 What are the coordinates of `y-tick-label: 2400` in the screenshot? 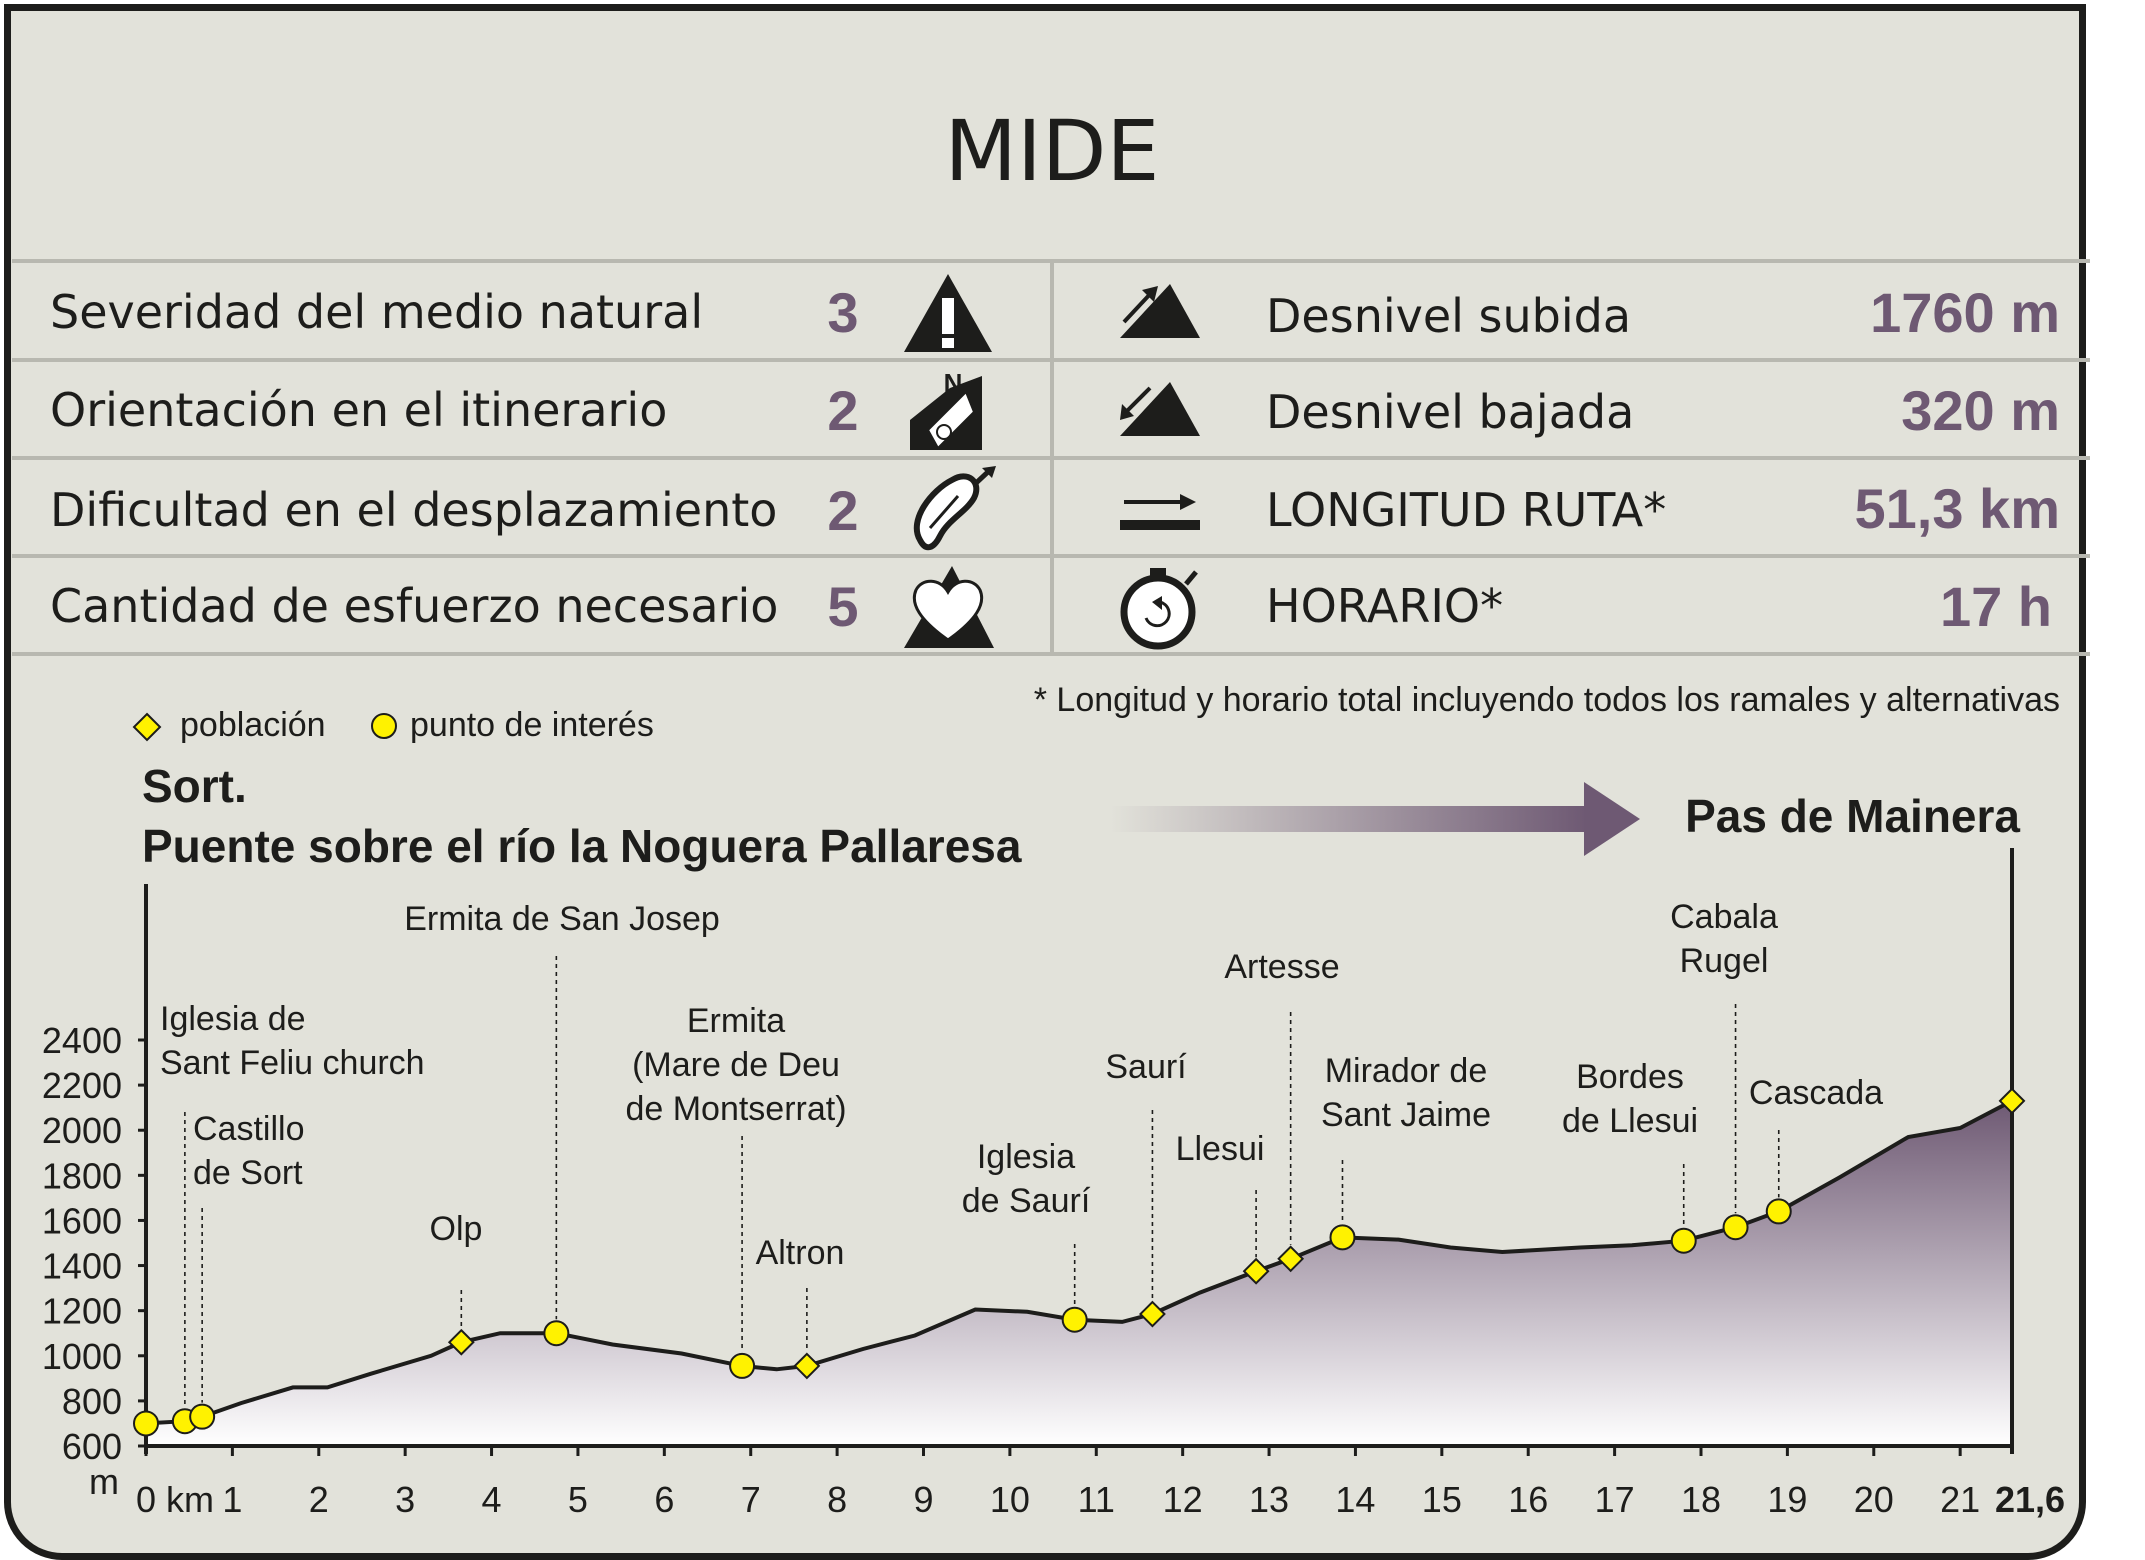 It's located at (82, 1040).